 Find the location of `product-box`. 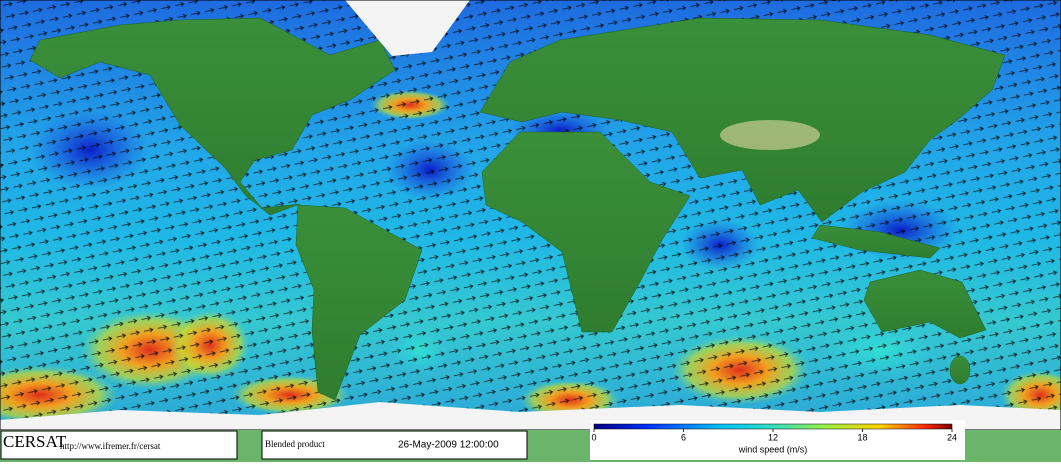

product-box is located at coordinates (394, 445).